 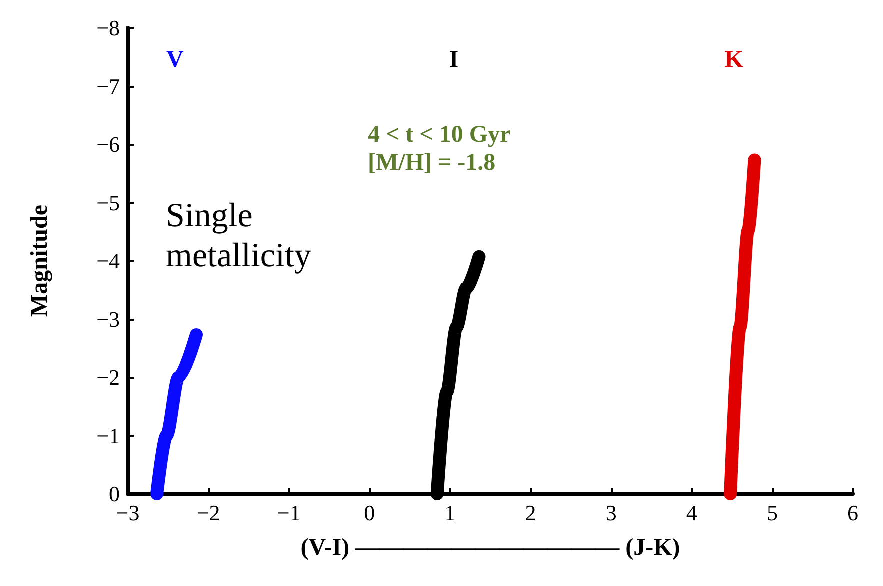 What do you see at coordinates (772, 513) in the screenshot?
I see `x-tick-label: 5` at bounding box center [772, 513].